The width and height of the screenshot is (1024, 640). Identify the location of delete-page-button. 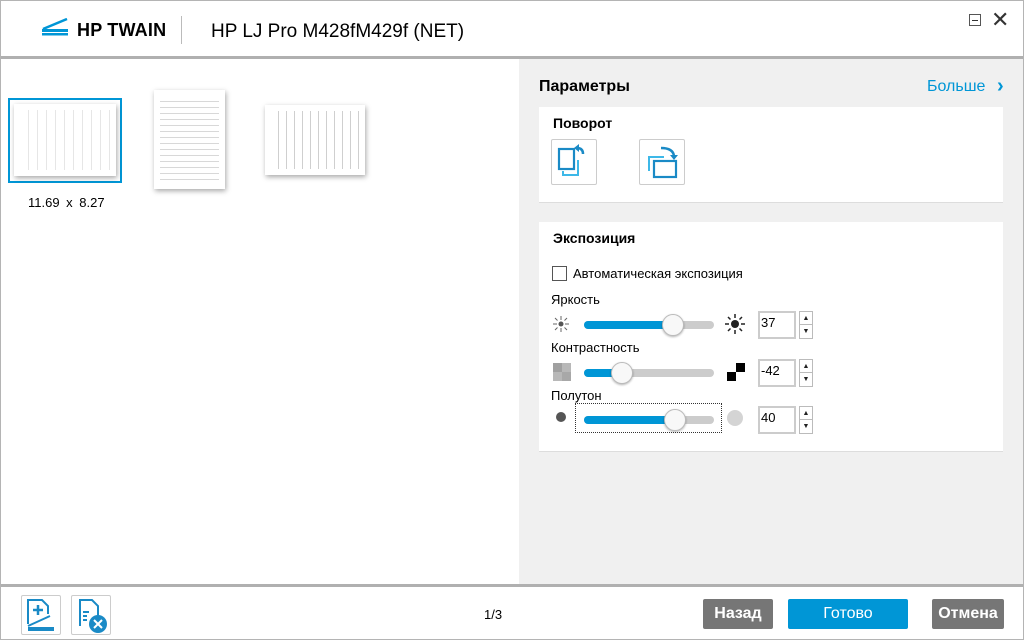
(91, 615).